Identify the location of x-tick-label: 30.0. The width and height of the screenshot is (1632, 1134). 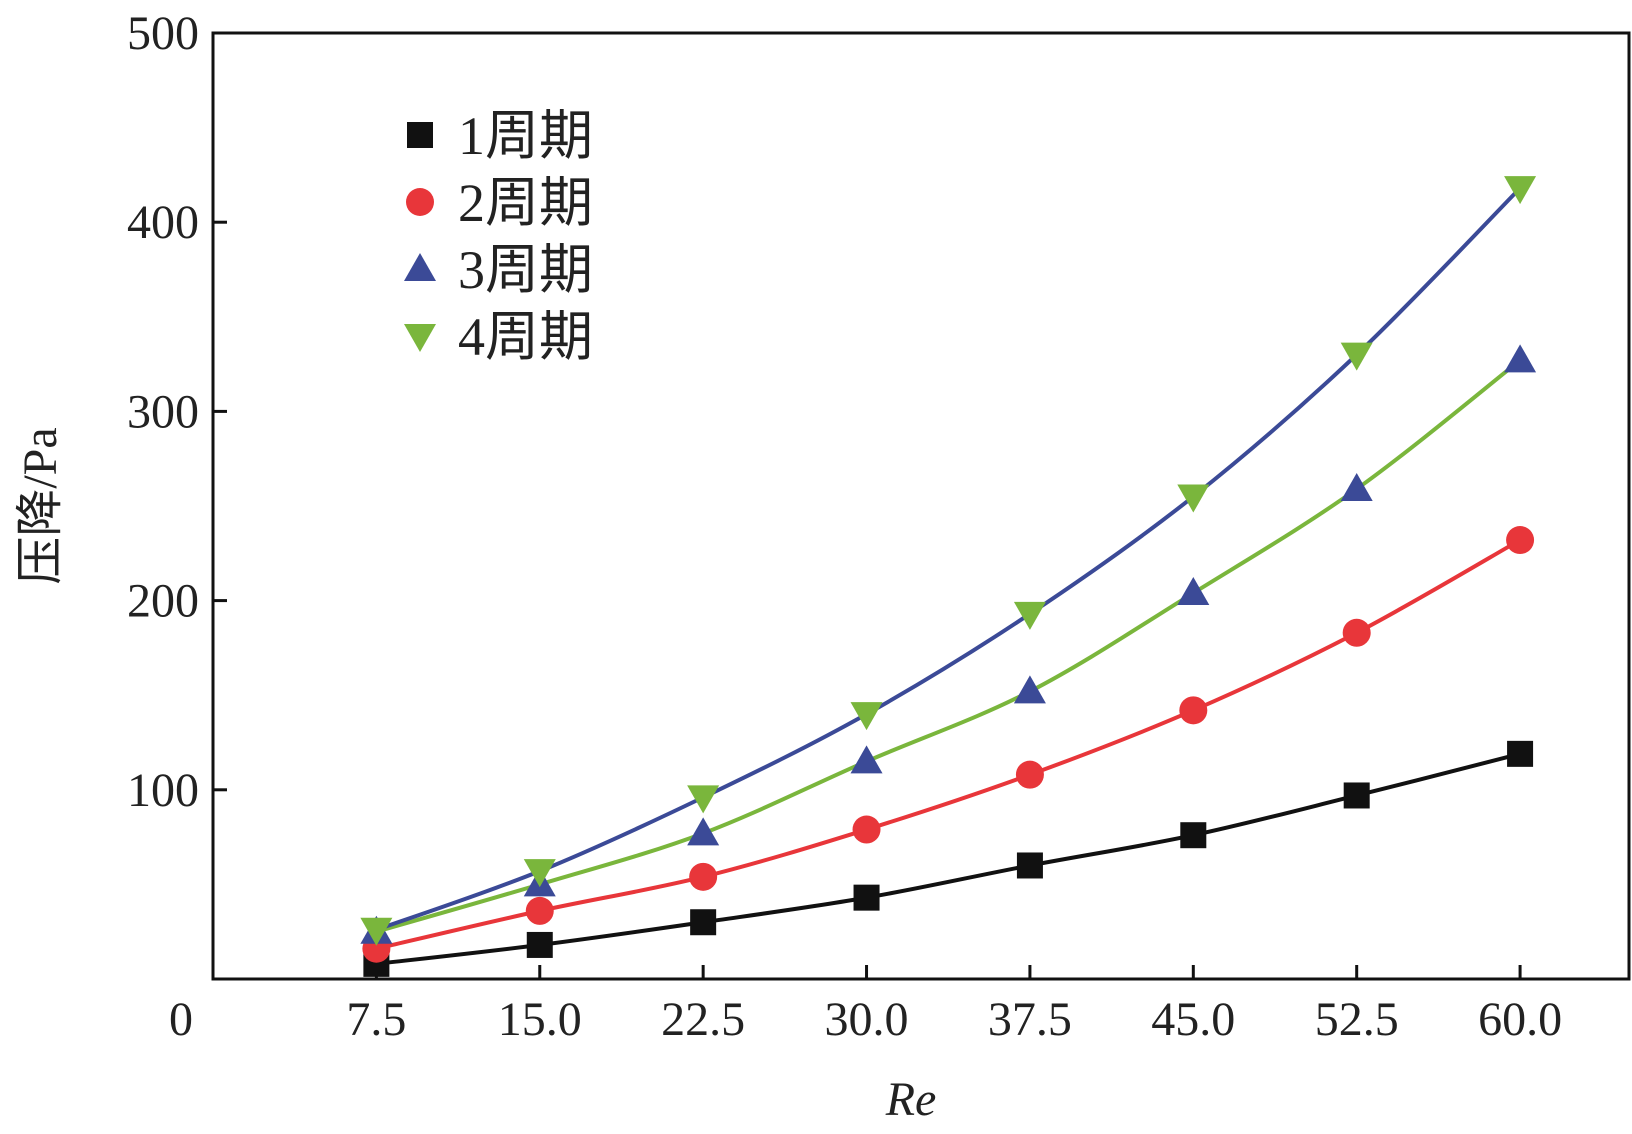
(867, 1019).